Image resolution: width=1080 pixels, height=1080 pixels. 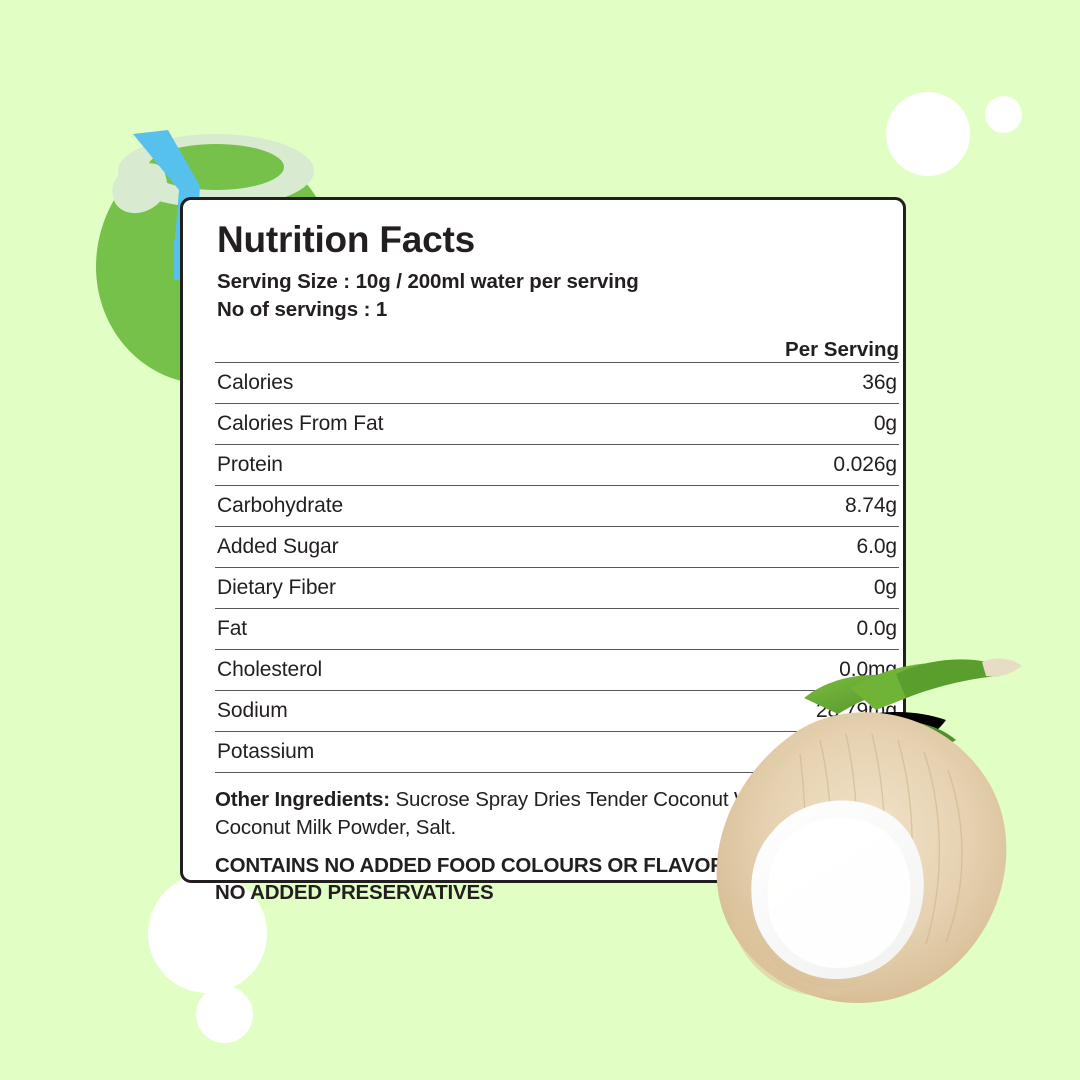 What do you see at coordinates (557, 711) in the screenshot?
I see `table-row: Sodium 28.79mg` at bounding box center [557, 711].